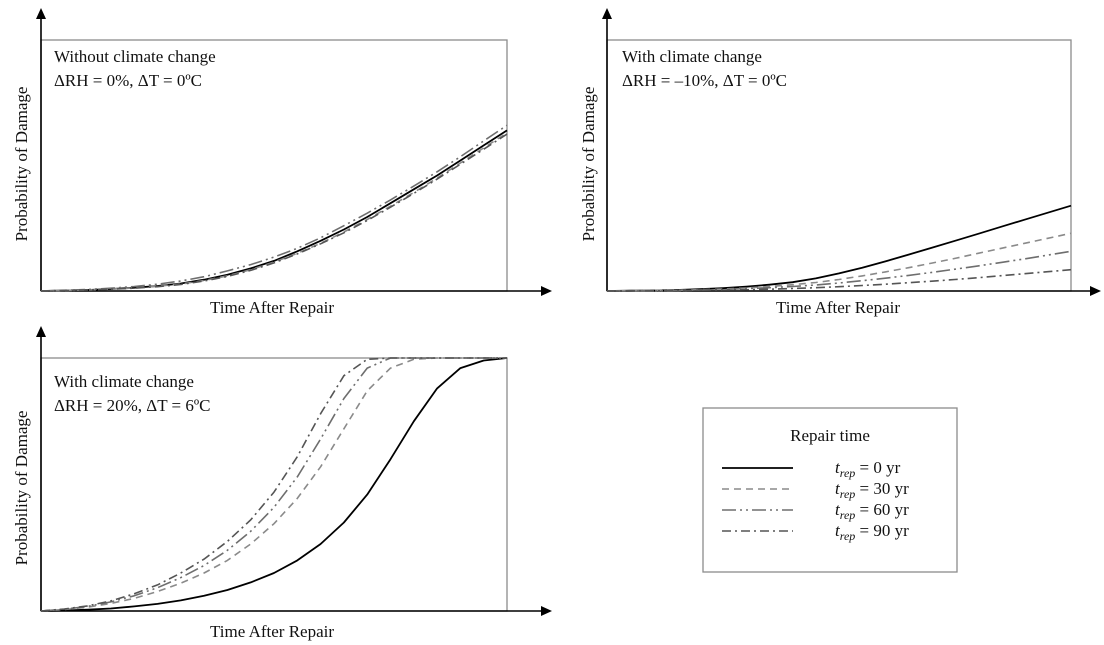 The height and width of the screenshot is (645, 1104). What do you see at coordinates (872, 511) in the screenshot?
I see `legend-entry-2: trep = 60 yr` at bounding box center [872, 511].